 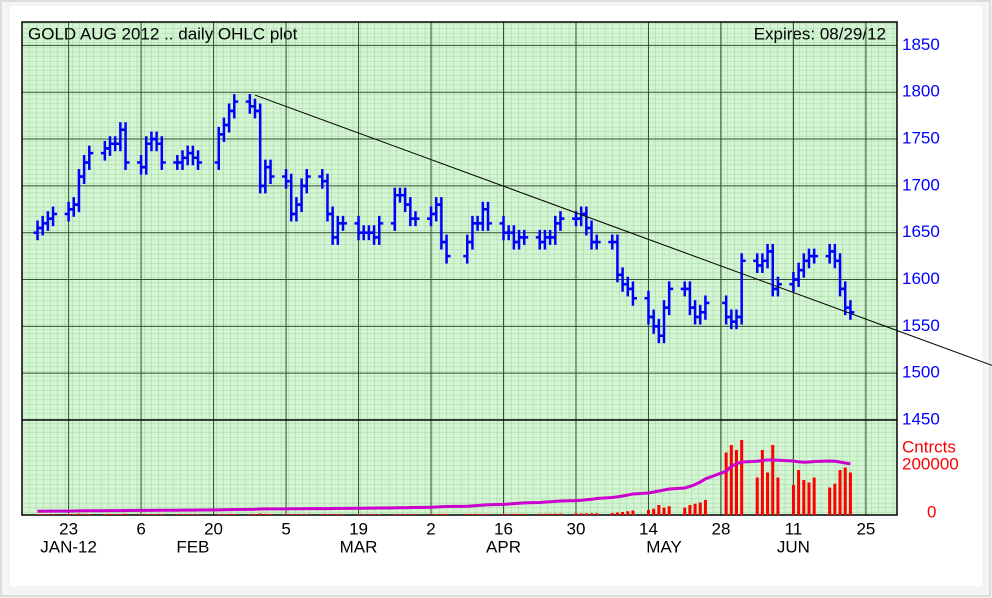 What do you see at coordinates (820, 33) in the screenshot?
I see `annotation: Expires: 08/29/12` at bounding box center [820, 33].